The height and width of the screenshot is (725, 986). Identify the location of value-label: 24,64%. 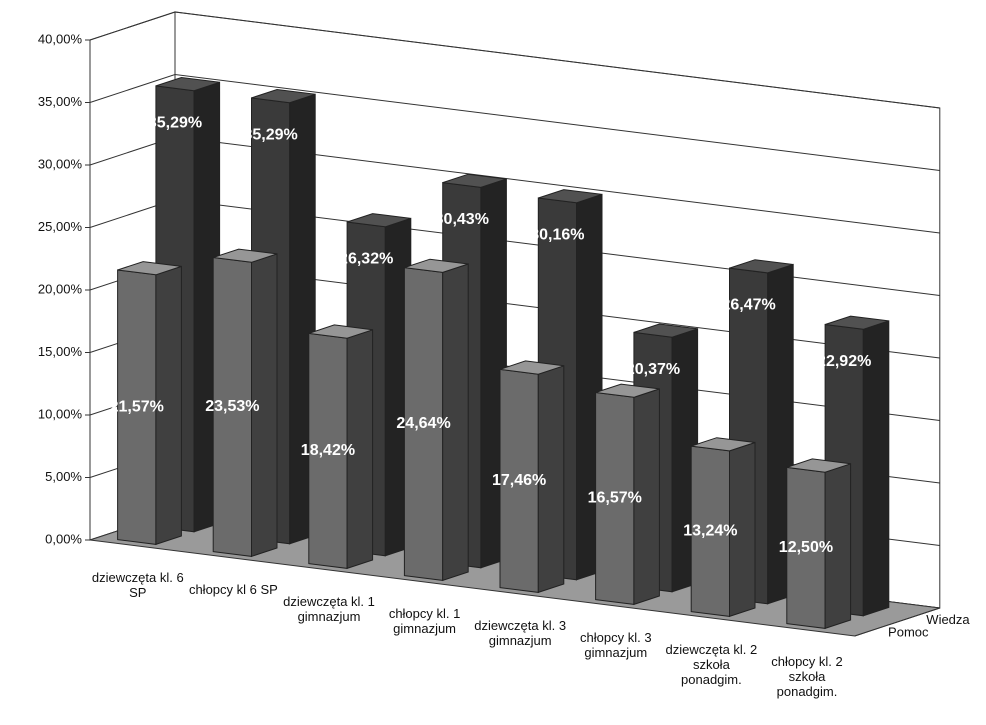
(423, 423).